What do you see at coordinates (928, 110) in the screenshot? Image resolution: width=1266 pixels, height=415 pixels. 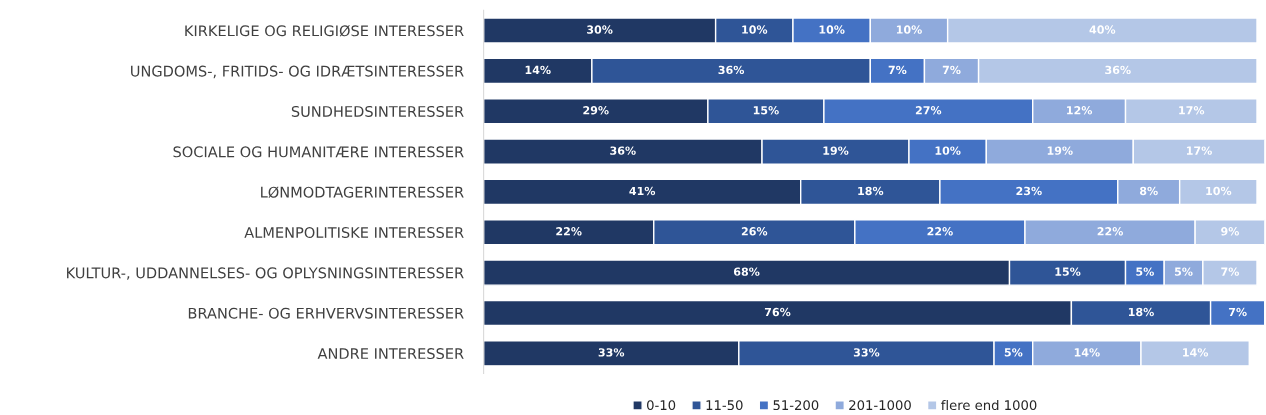 I see `data-label: 27%` at bounding box center [928, 110].